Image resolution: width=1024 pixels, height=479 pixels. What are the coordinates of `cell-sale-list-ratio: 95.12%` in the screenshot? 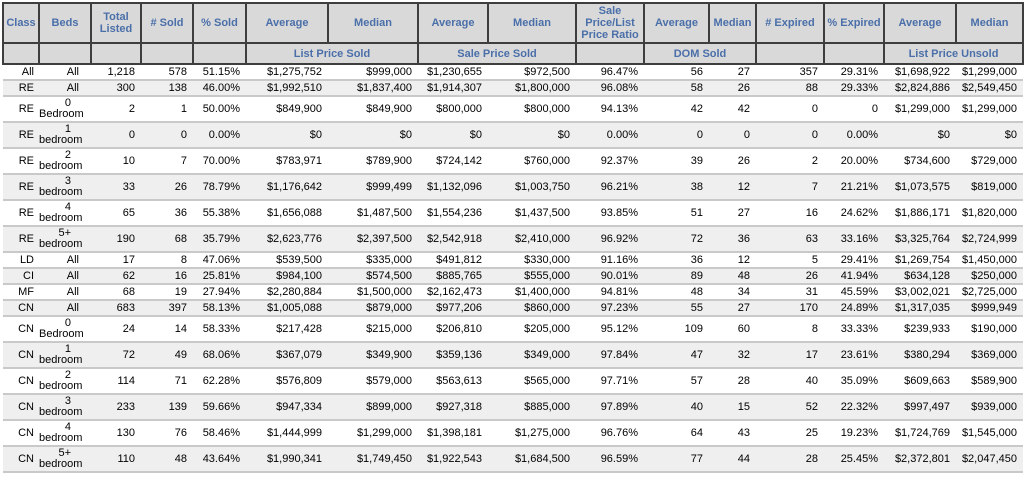 It's located at (610, 328).